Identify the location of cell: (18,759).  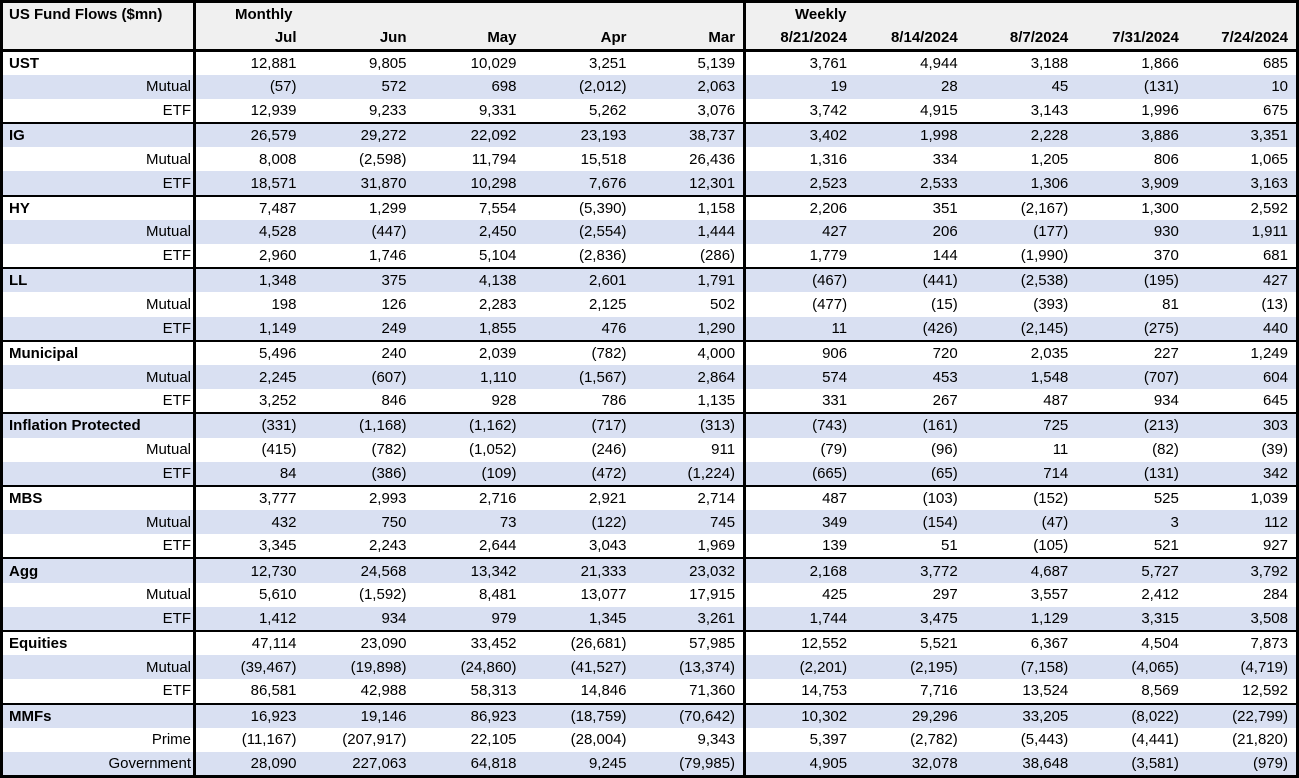
(598, 716).